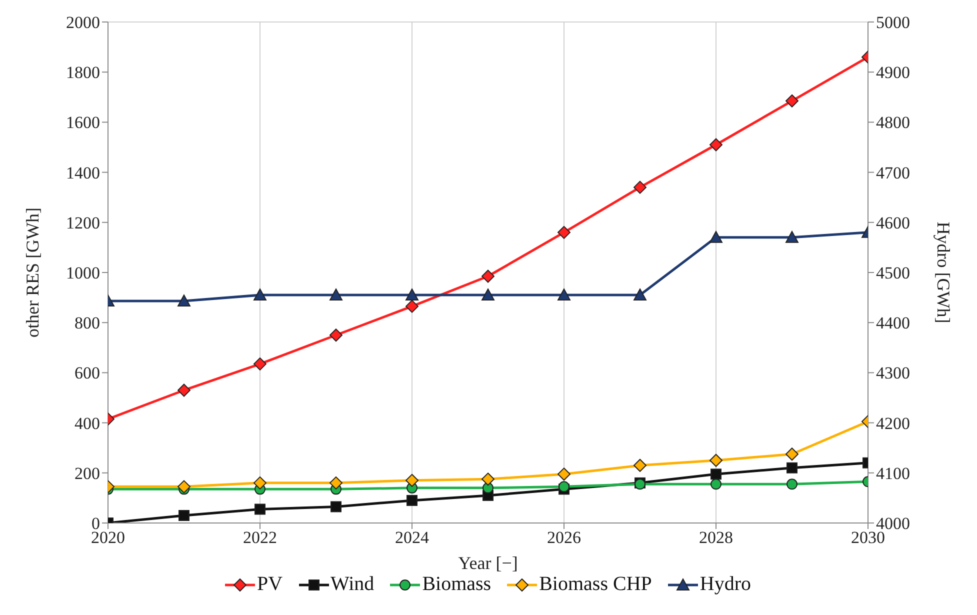 Image resolution: width=977 pixels, height=615 pixels. What do you see at coordinates (725, 584) in the screenshot?
I see `legend-label: Hydro` at bounding box center [725, 584].